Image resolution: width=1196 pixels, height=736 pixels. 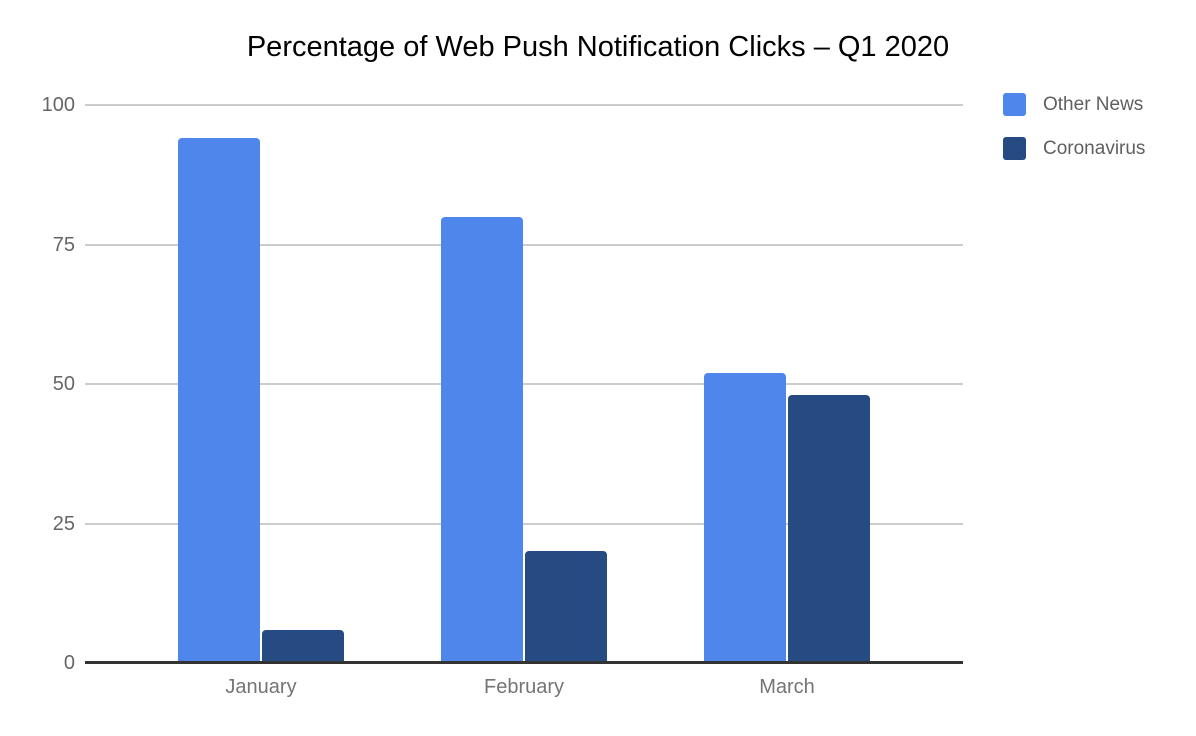 I want to click on x-category-label-january: January, so click(x=261, y=687).